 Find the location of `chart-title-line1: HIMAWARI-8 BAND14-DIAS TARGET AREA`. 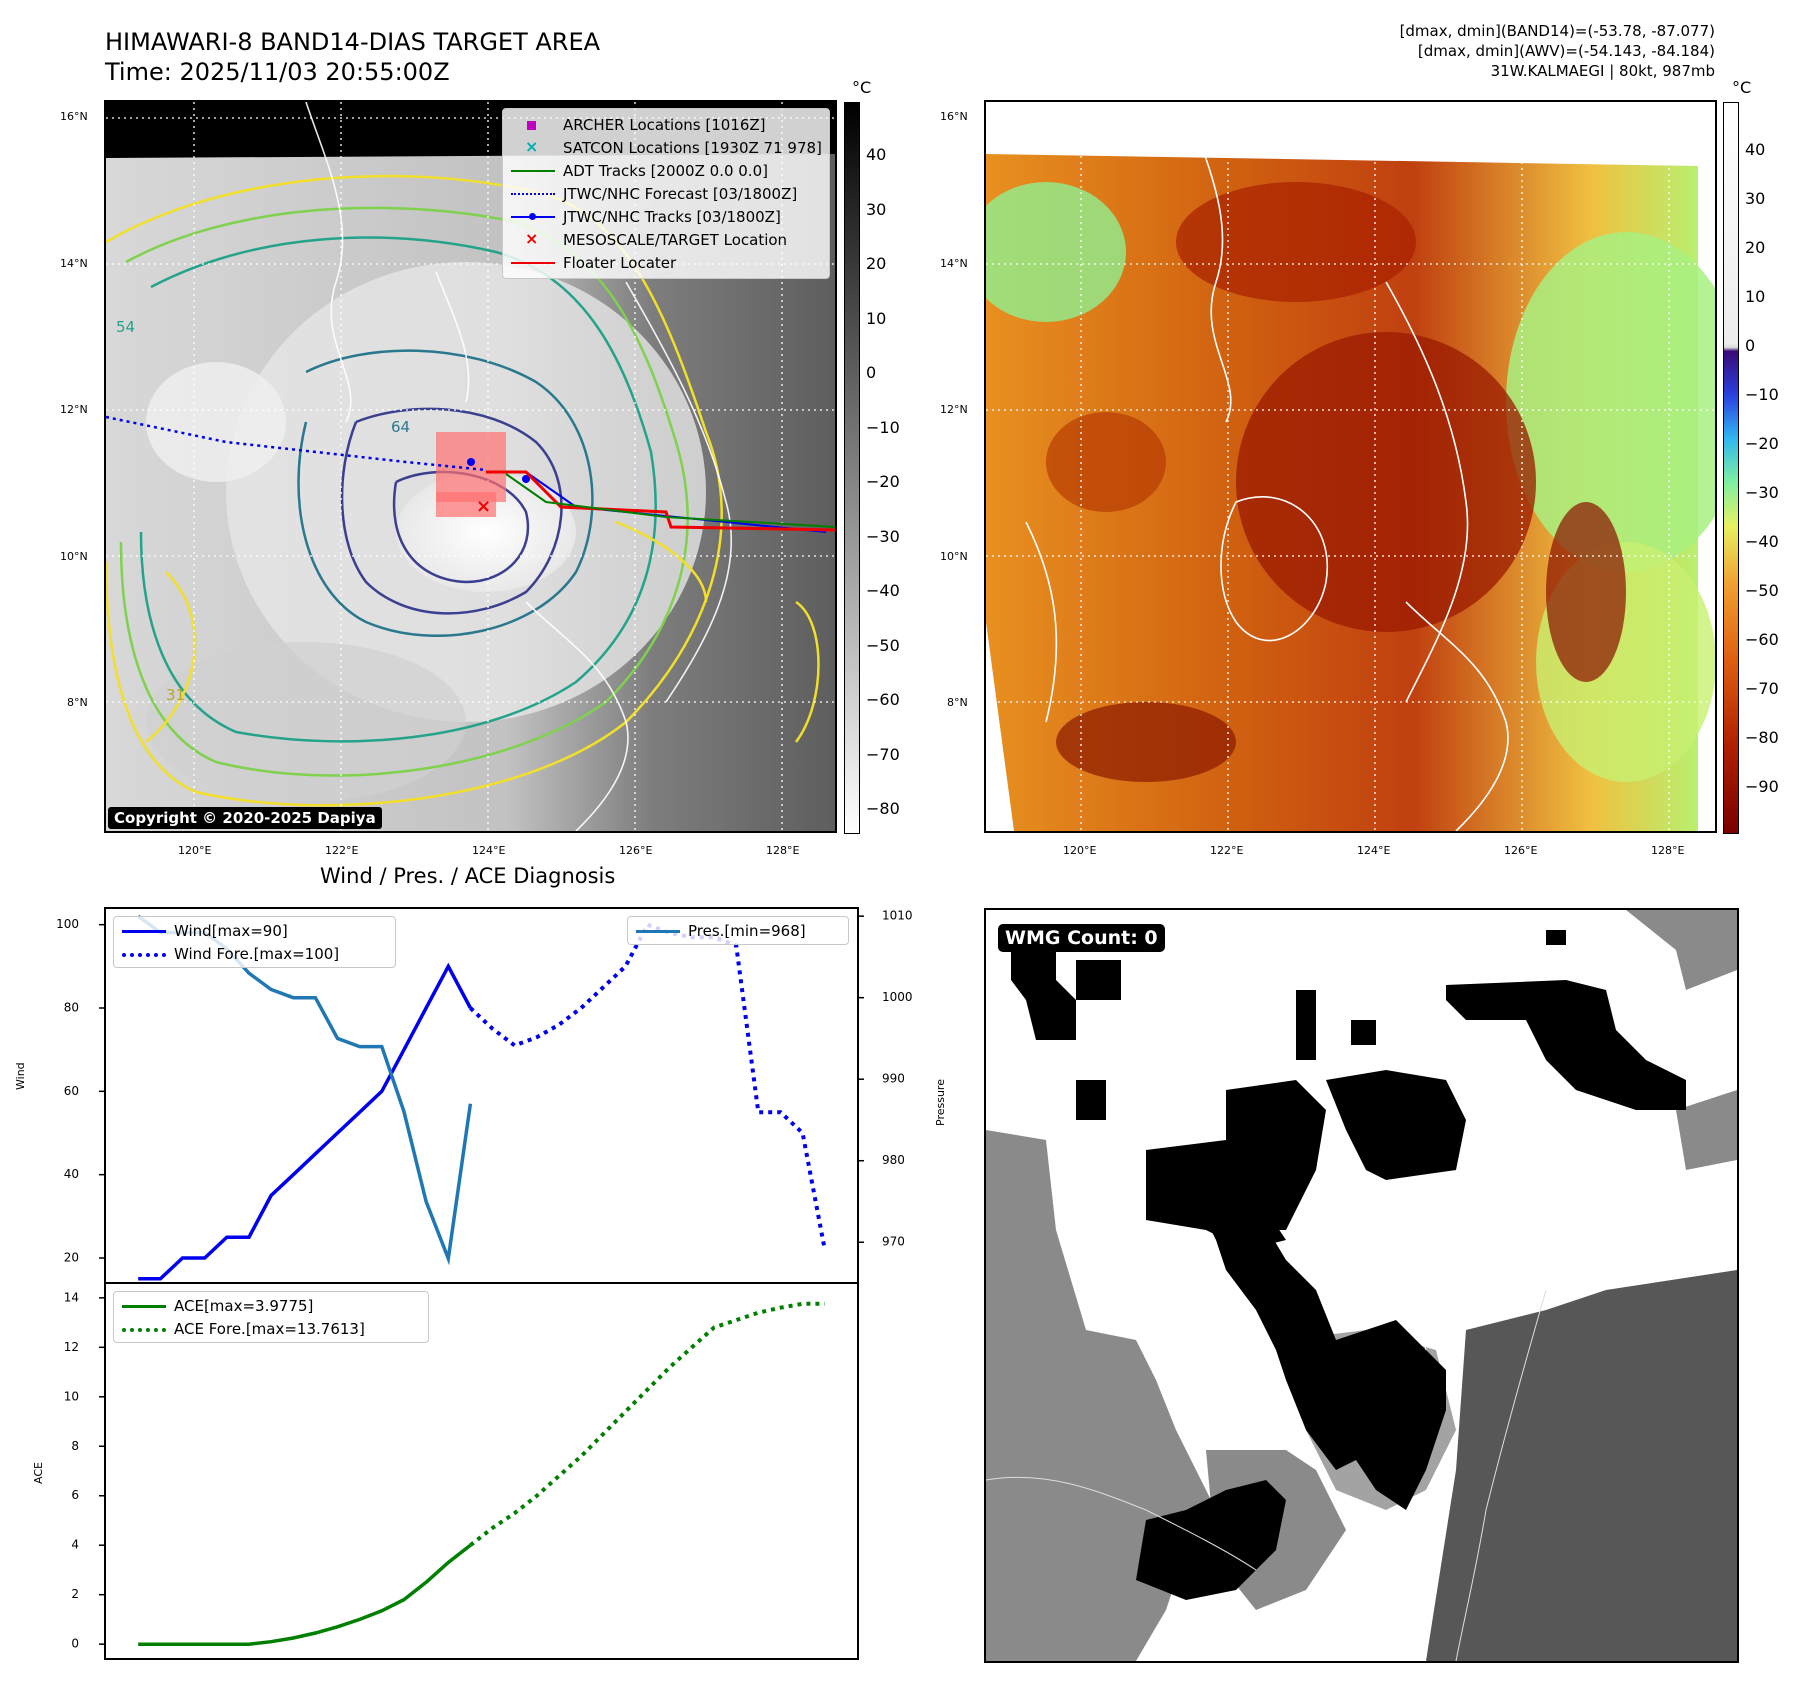

chart-title-line1: HIMAWARI-8 BAND14-DIAS TARGET AREA is located at coordinates (353, 42).